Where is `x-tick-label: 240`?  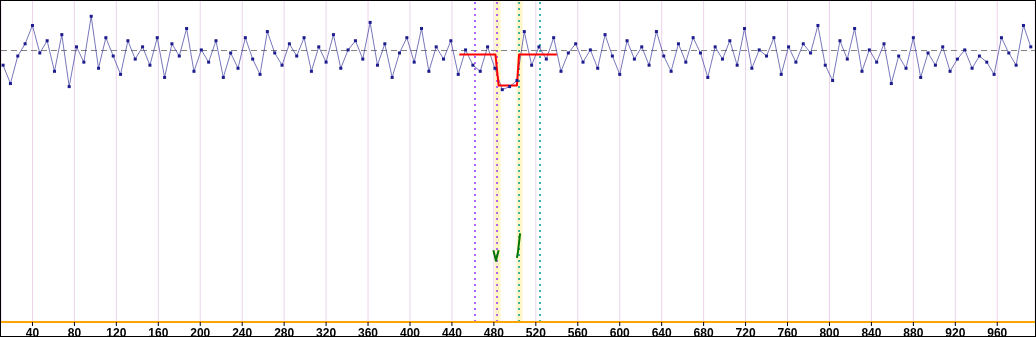
x-tick-label: 240 is located at coordinates (242, 331).